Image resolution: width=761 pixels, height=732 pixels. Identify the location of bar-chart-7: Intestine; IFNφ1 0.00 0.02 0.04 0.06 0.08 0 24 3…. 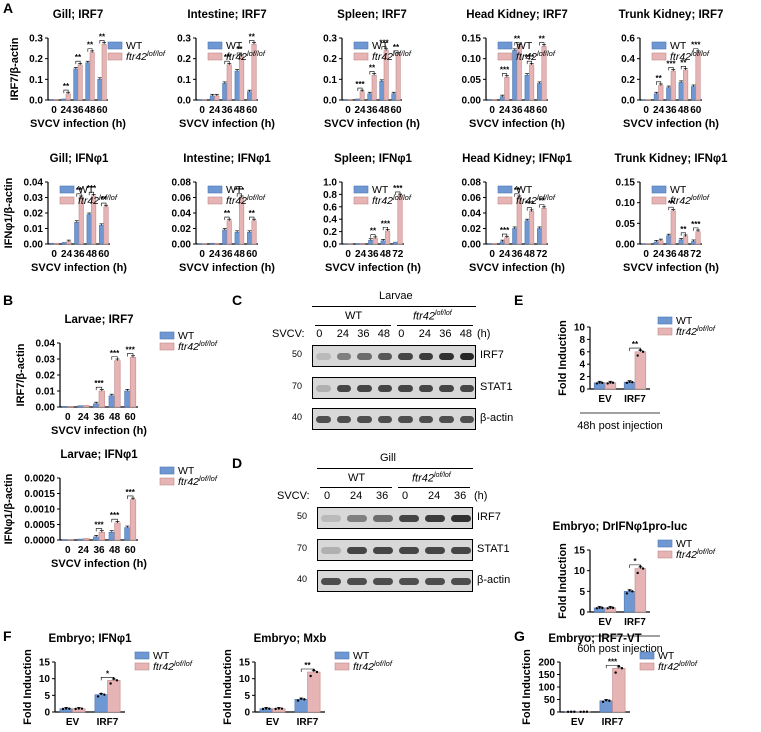
(224, 213).